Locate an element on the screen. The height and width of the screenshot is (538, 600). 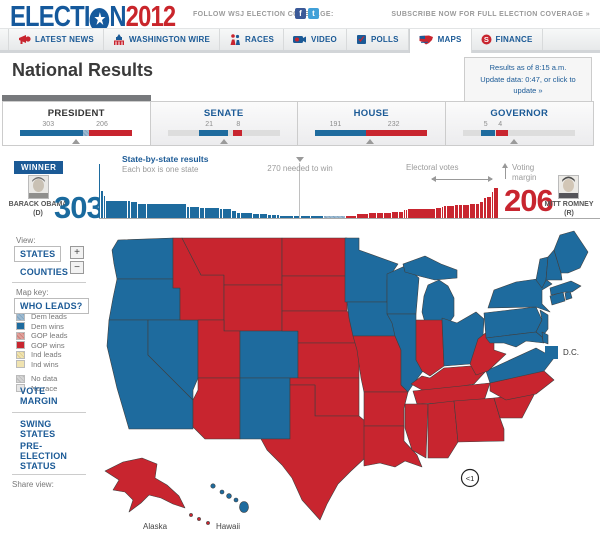
ev-bar-PA is located at coordinates (287, 217).